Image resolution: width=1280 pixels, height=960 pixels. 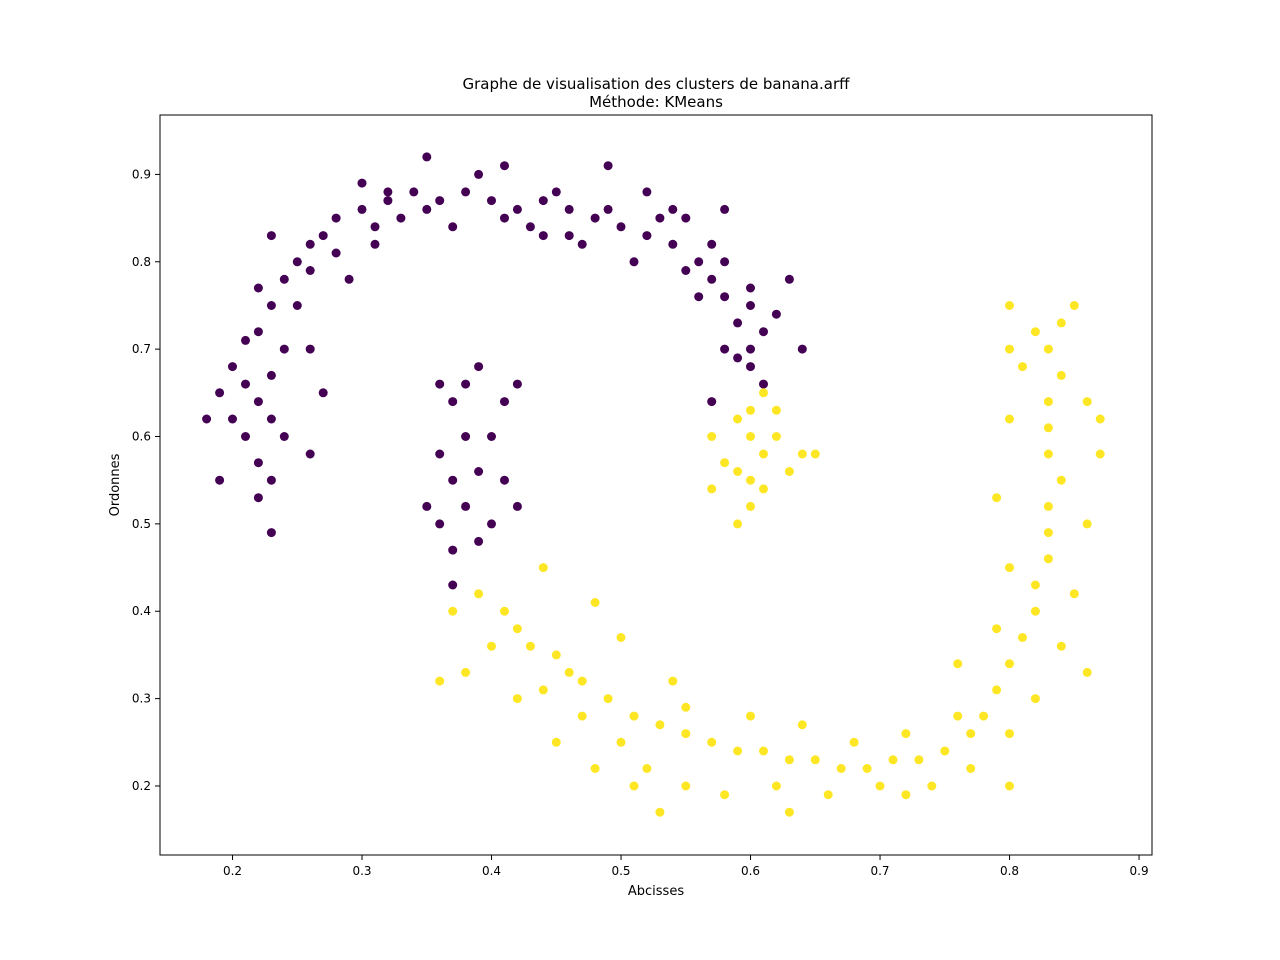 I want to click on x-tick-label: 0.7, so click(x=879, y=871).